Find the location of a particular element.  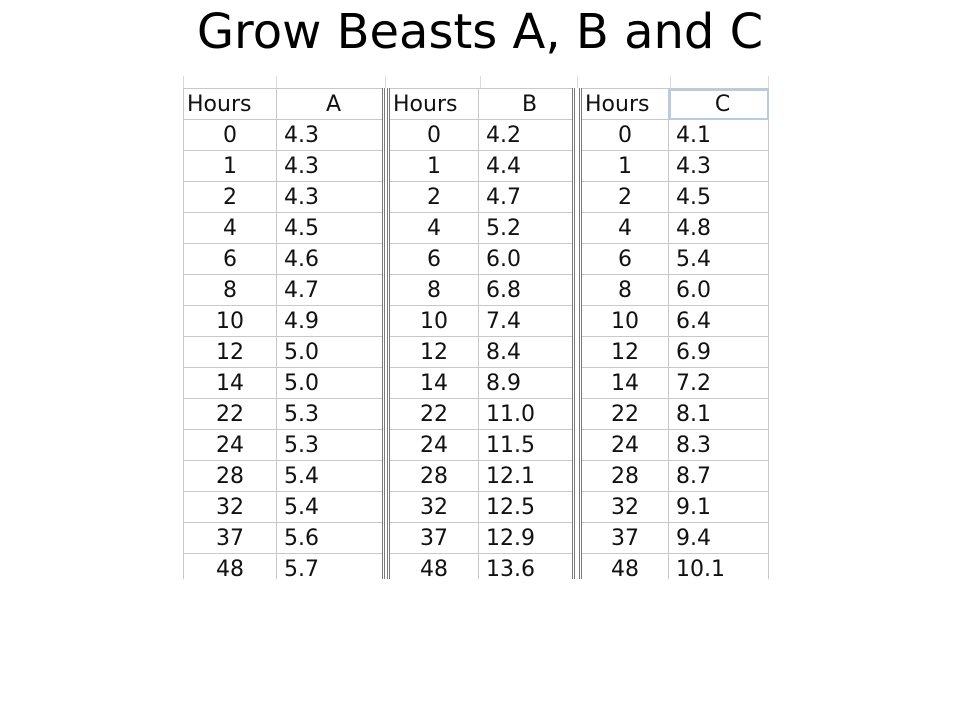

value-cell: 8.7 is located at coordinates (718, 476).